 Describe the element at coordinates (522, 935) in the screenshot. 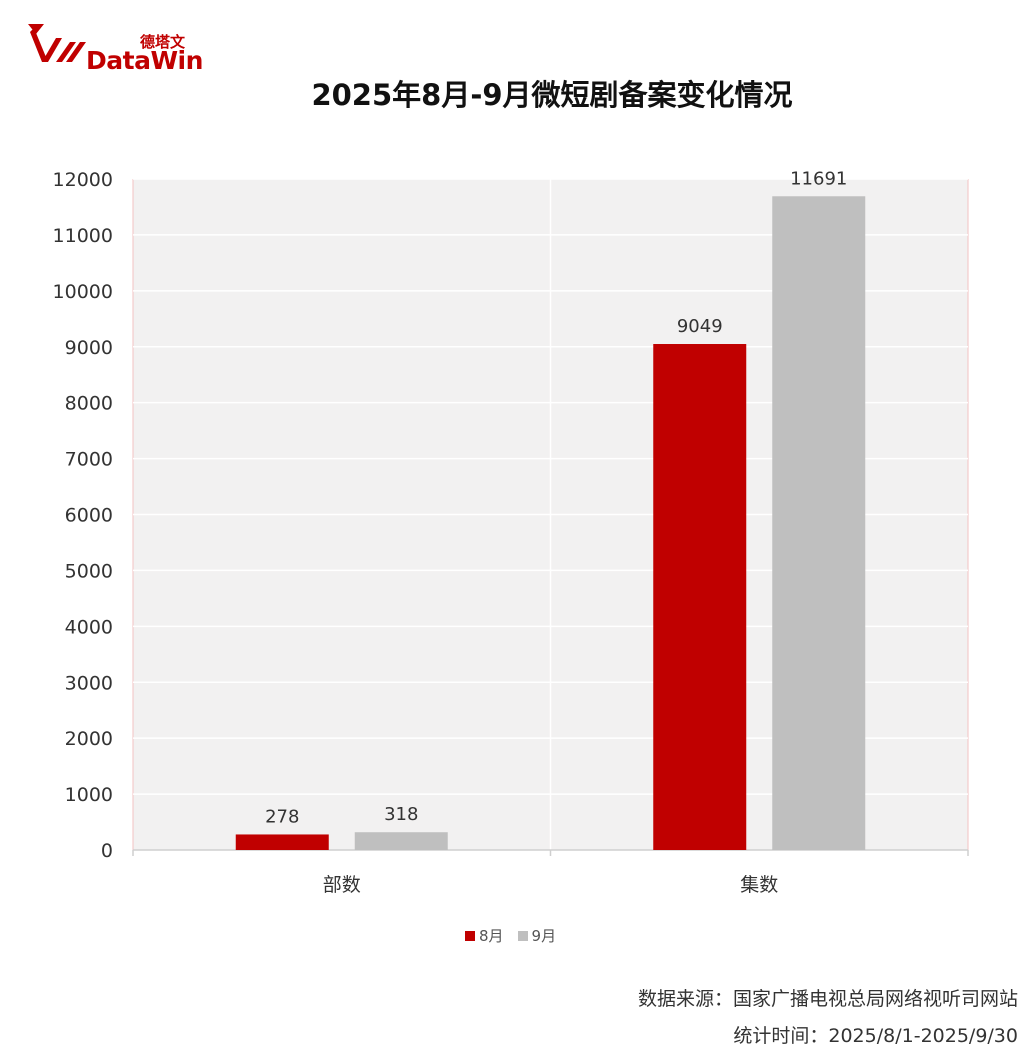

I see `legend-swatch-sep` at that location.